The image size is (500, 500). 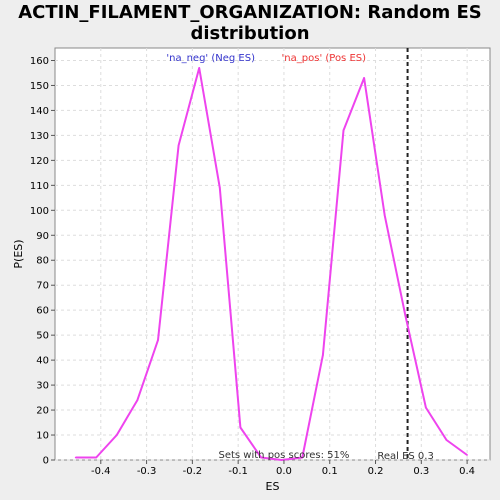 I want to click on x-tick-label: 0.1, so click(x=330, y=471).